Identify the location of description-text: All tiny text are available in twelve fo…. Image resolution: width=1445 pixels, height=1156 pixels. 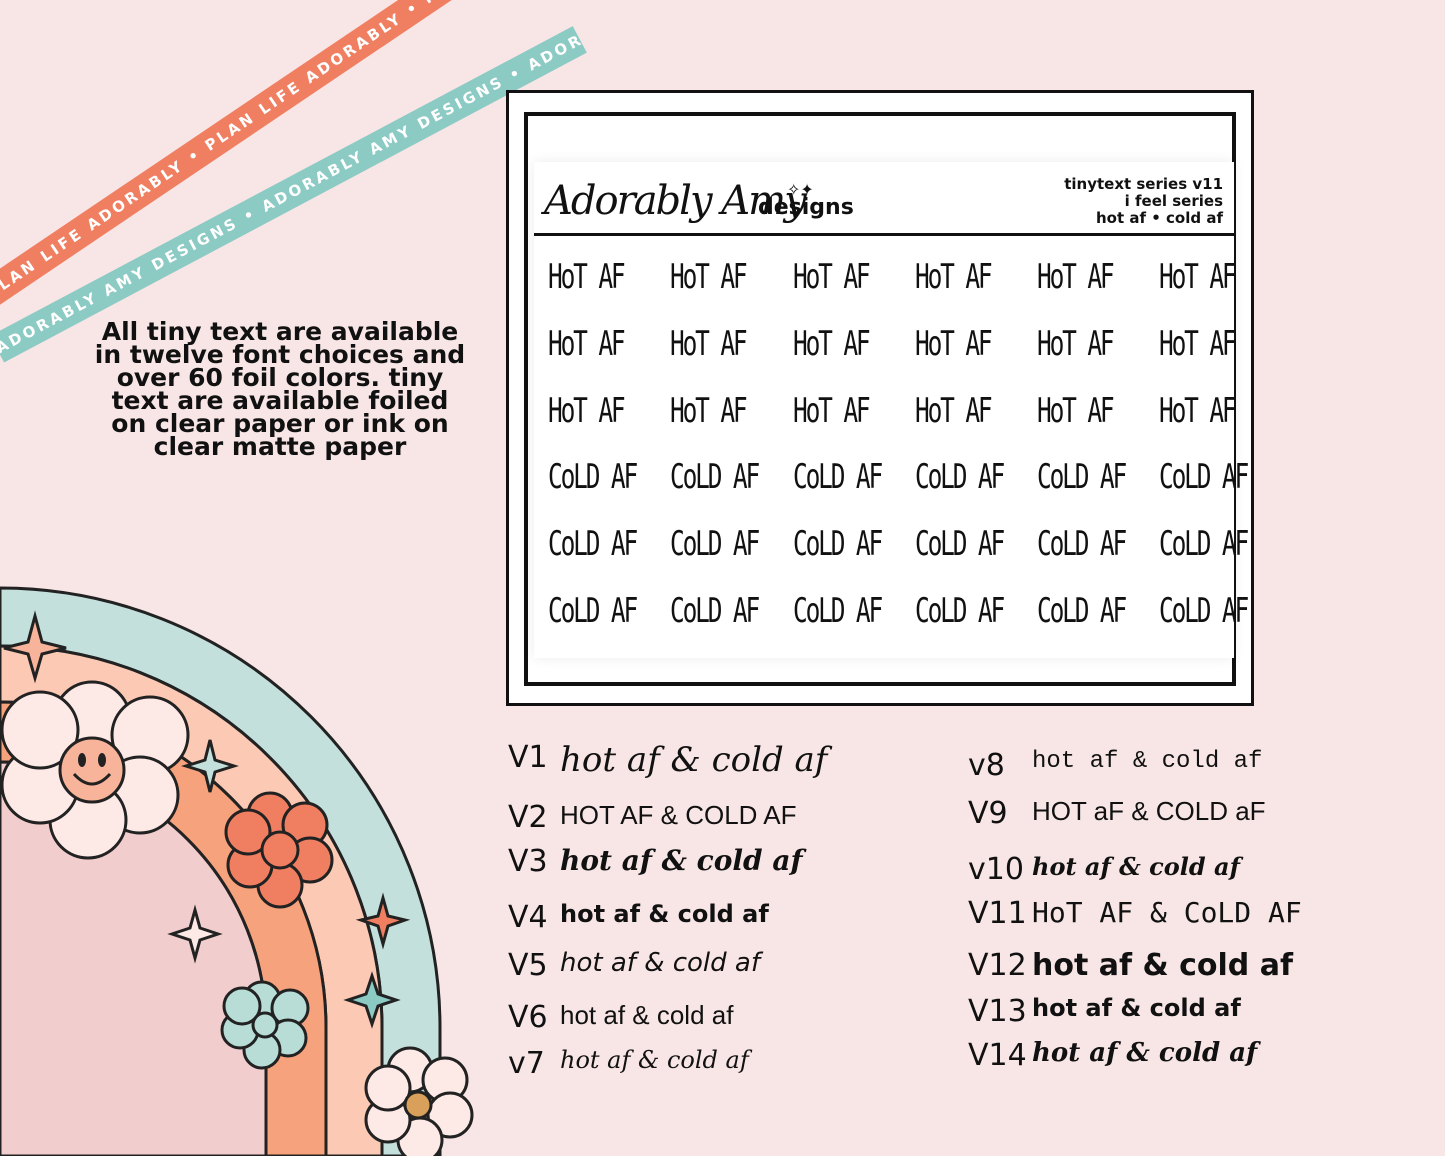
(280, 389).